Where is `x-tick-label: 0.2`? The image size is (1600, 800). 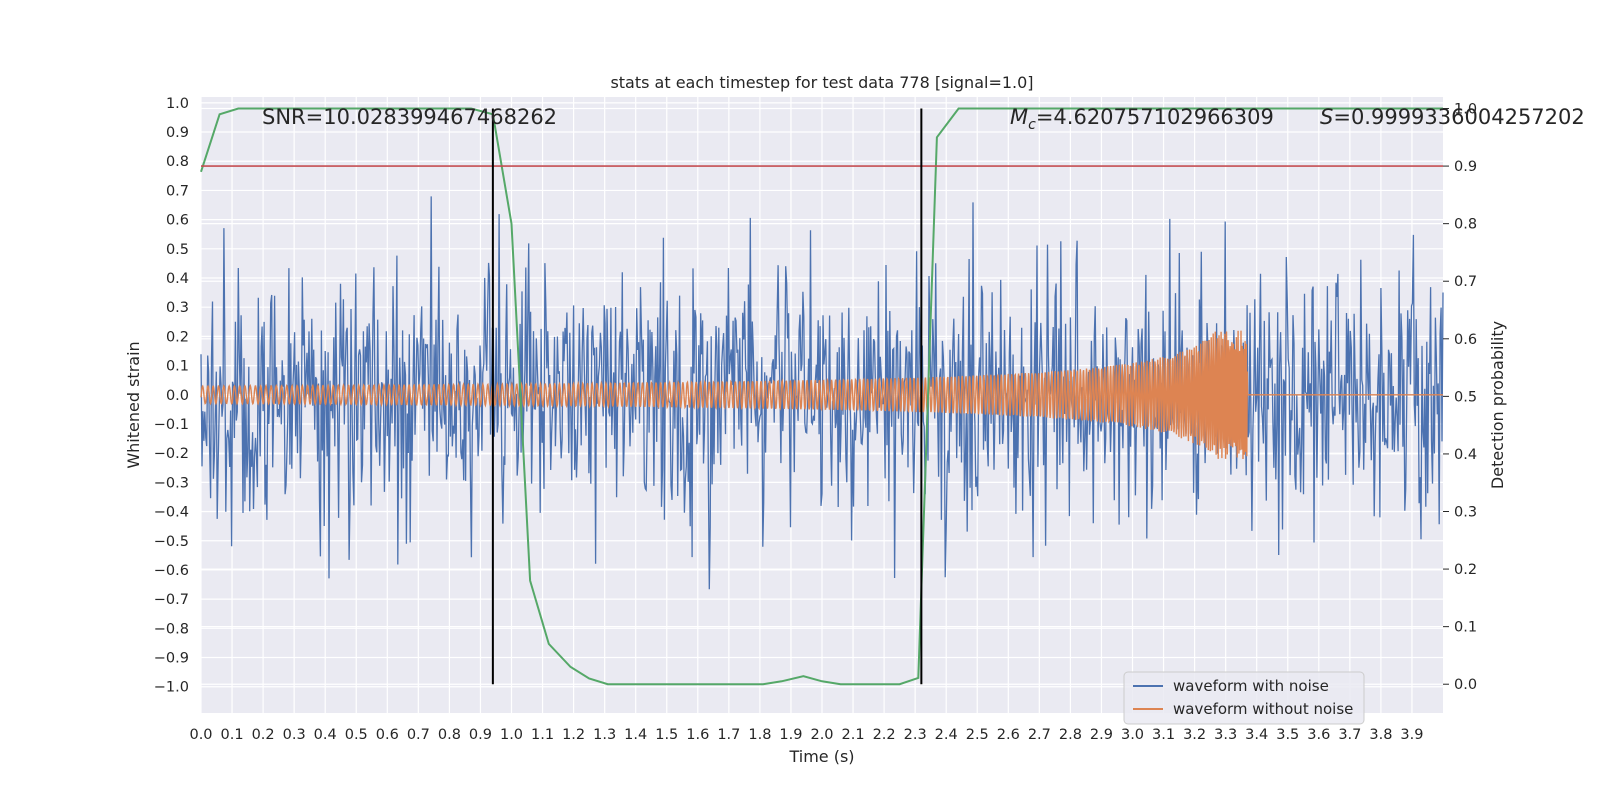 x-tick-label: 0.2 is located at coordinates (263, 735).